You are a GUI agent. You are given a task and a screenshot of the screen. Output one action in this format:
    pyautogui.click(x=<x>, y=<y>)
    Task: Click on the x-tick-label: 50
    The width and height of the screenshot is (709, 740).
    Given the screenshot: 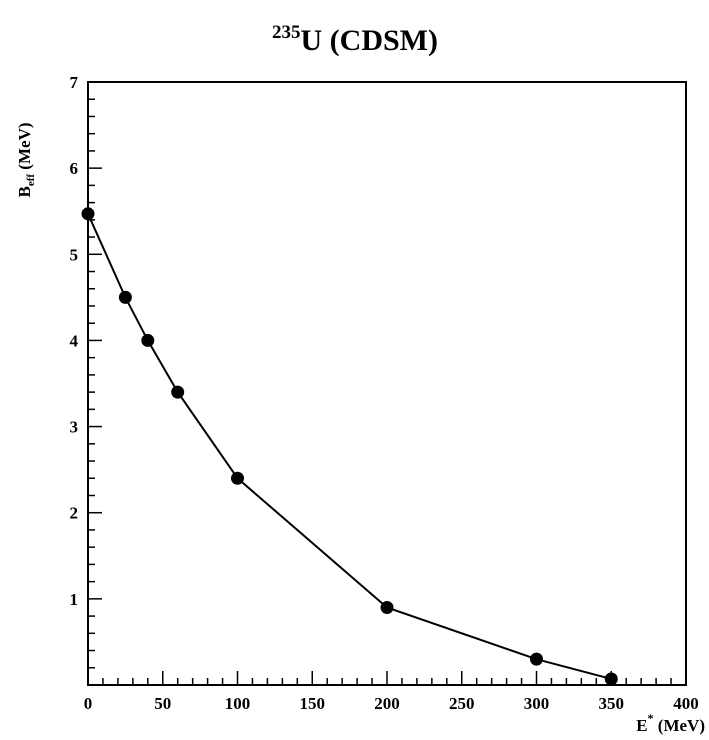 What is the action you would take?
    pyautogui.click(x=162, y=703)
    